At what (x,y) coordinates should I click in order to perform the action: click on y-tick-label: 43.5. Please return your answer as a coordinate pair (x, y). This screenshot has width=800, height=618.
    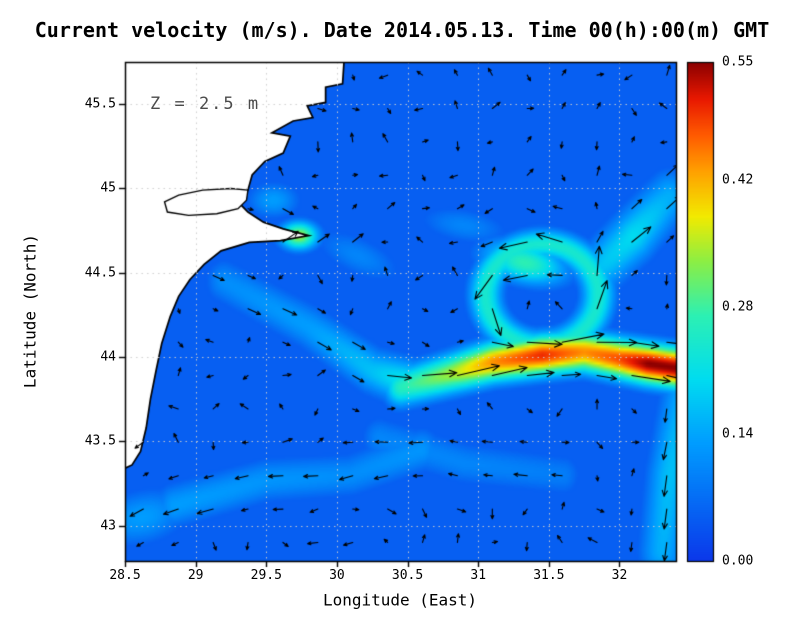
    Looking at the image, I should click on (100, 441).